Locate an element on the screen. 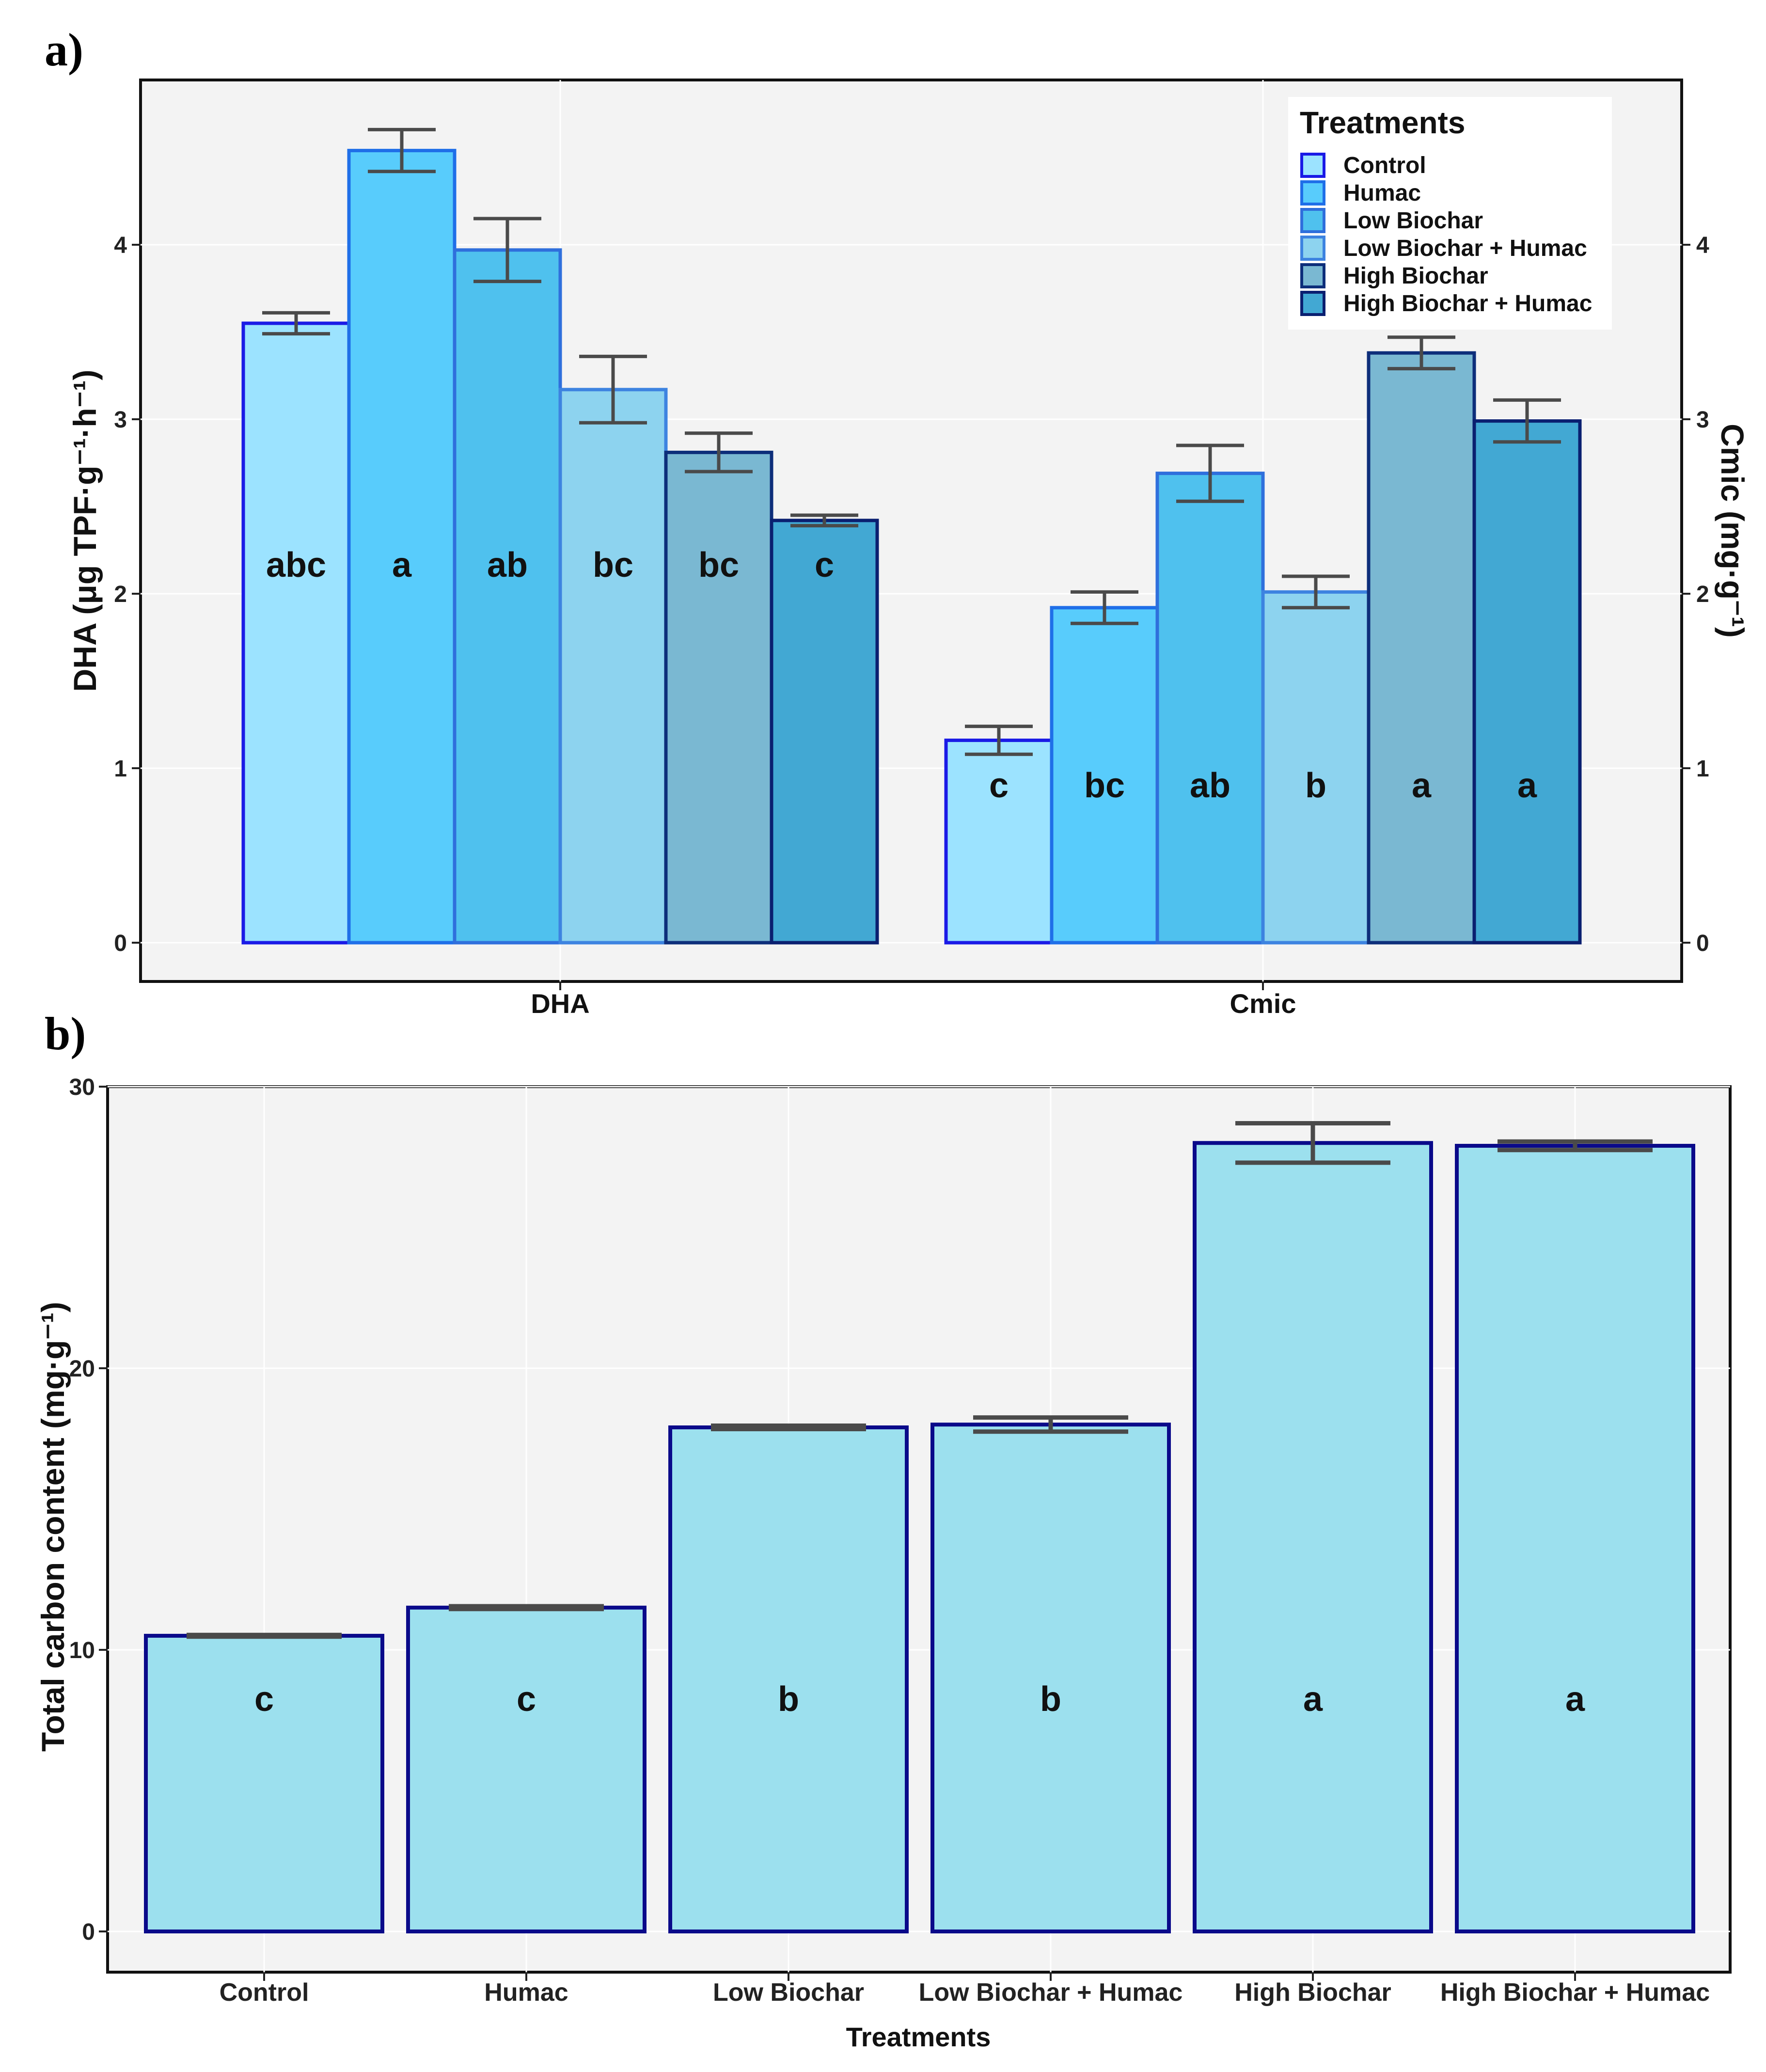 This screenshot has height=2072, width=1766. legend-swatch-low-biochar-humac is located at coordinates (1312, 248).